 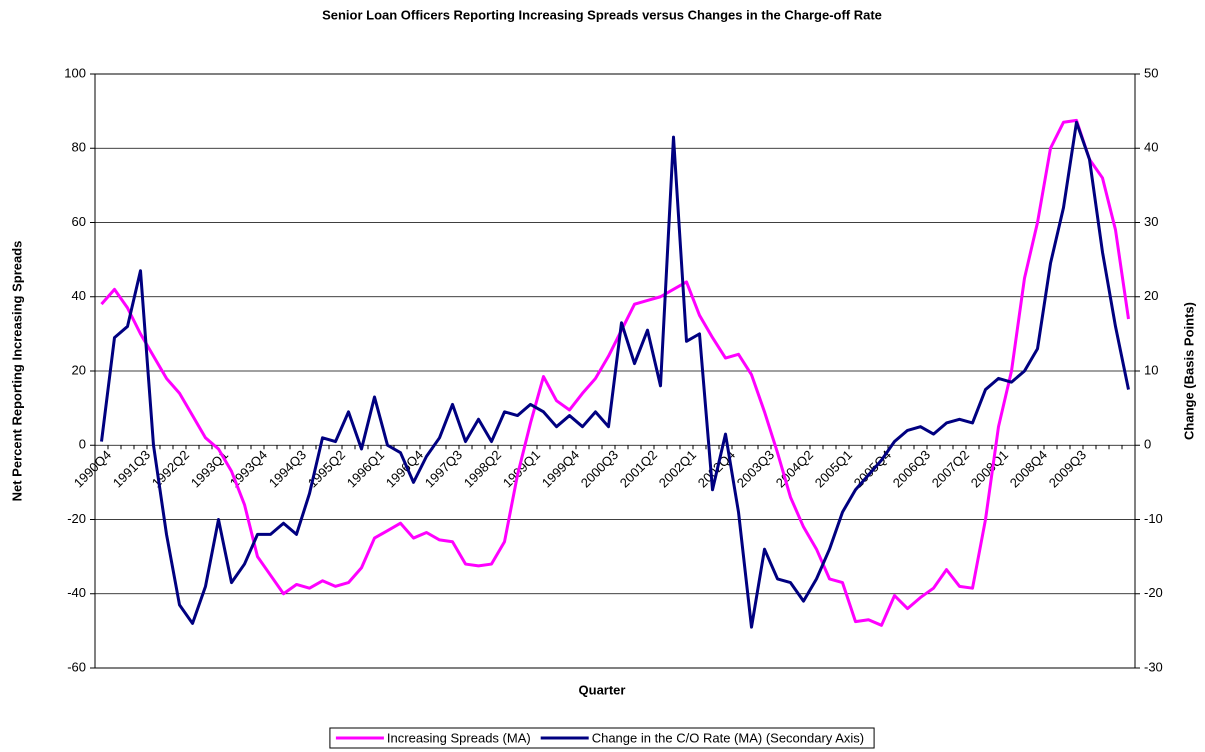 I want to click on x-tick-label: 2002Q1, so click(x=677, y=468).